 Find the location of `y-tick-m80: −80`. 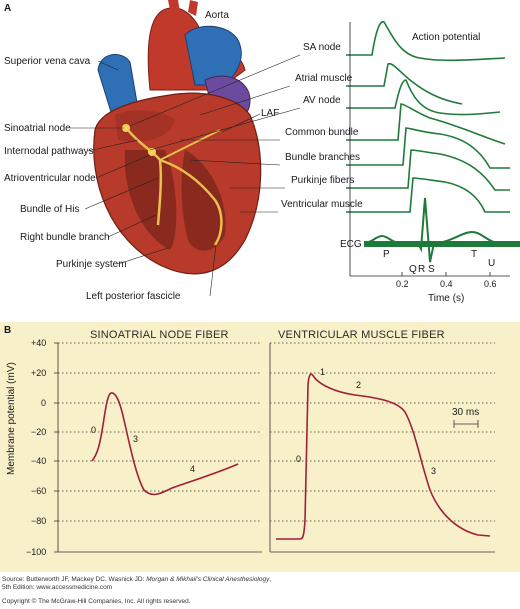

y-tick-m80: −80 is located at coordinates (38, 521).